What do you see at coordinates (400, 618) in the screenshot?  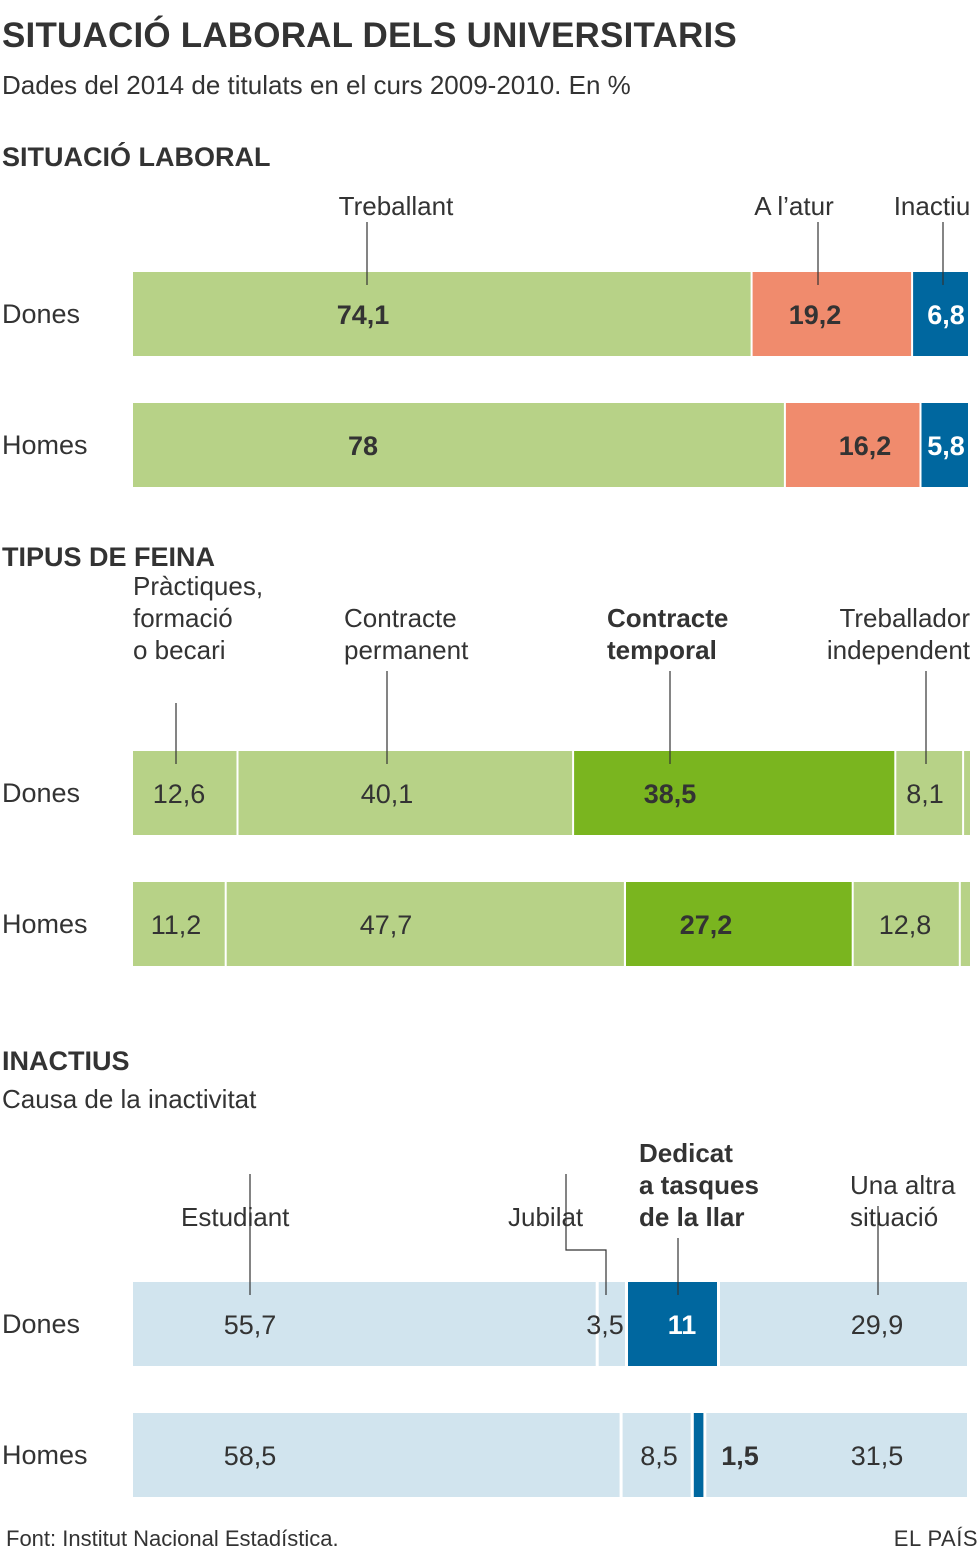 I see `chart-2-legend-2-line-1: Contracte` at bounding box center [400, 618].